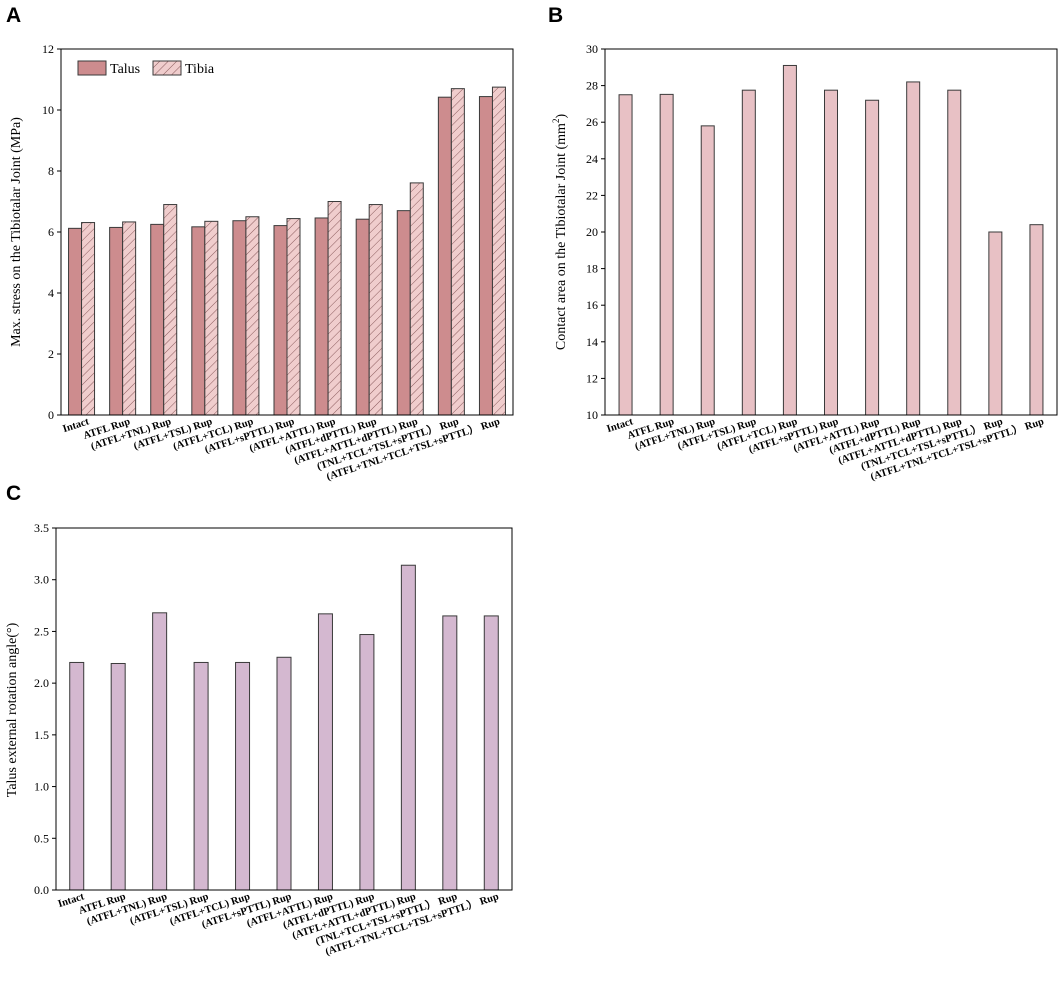 The image size is (1059, 983). I want to click on panel-b-y-tick-label: 16, so click(592, 305).